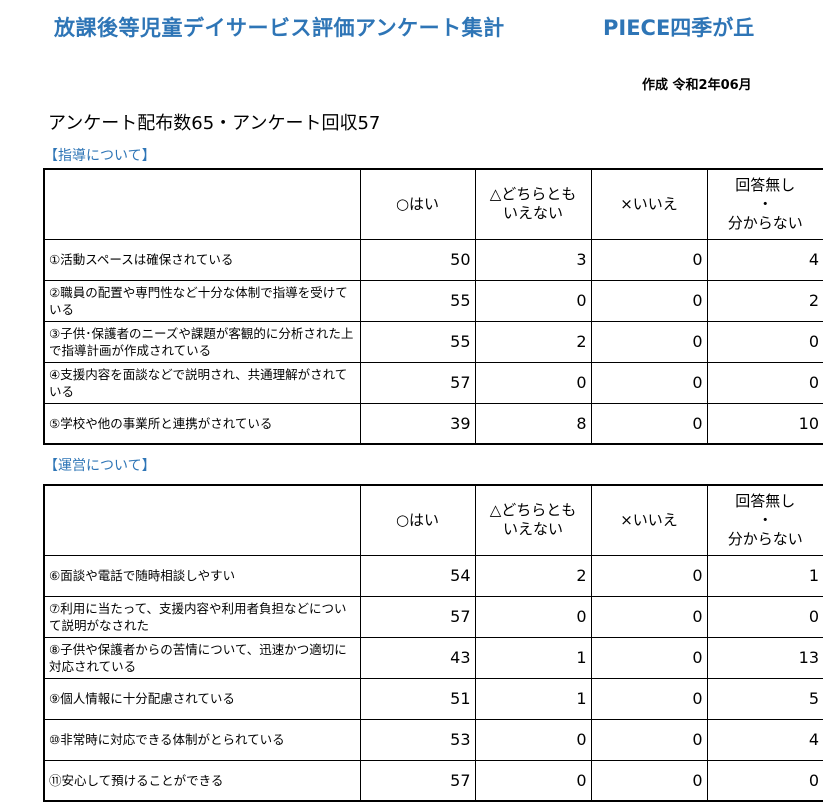 The width and height of the screenshot is (823, 812). I want to click on table-row: ①活動スペースは確保されている 50 3 0 4, so click(433, 259).